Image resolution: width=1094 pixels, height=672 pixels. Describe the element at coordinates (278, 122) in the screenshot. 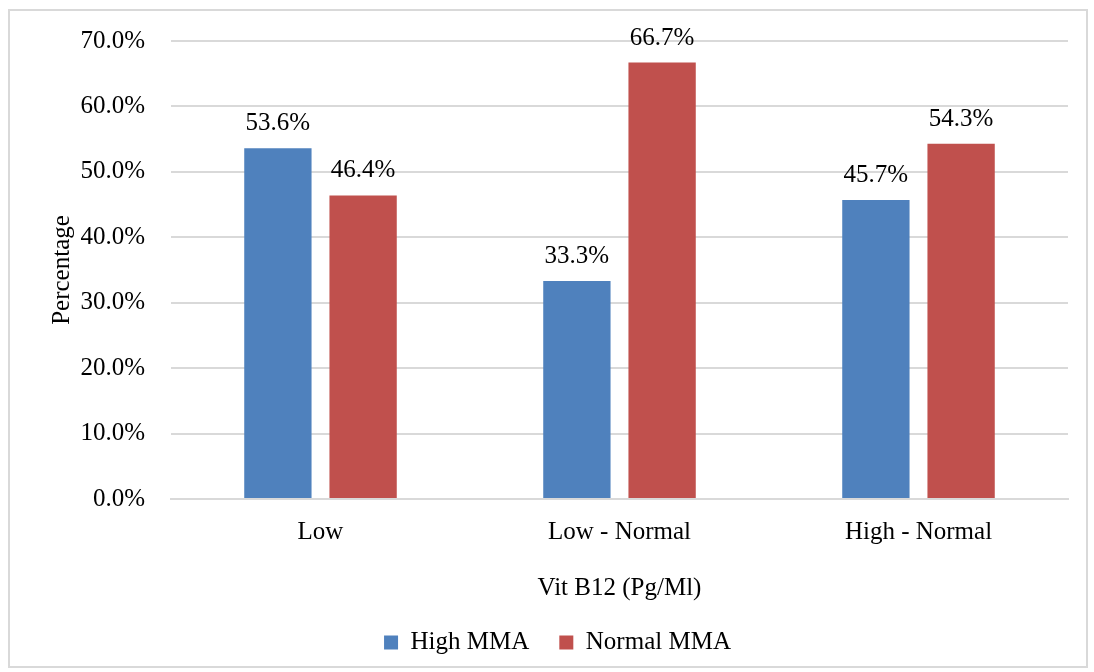

I see `data-label: 53.6%` at that location.